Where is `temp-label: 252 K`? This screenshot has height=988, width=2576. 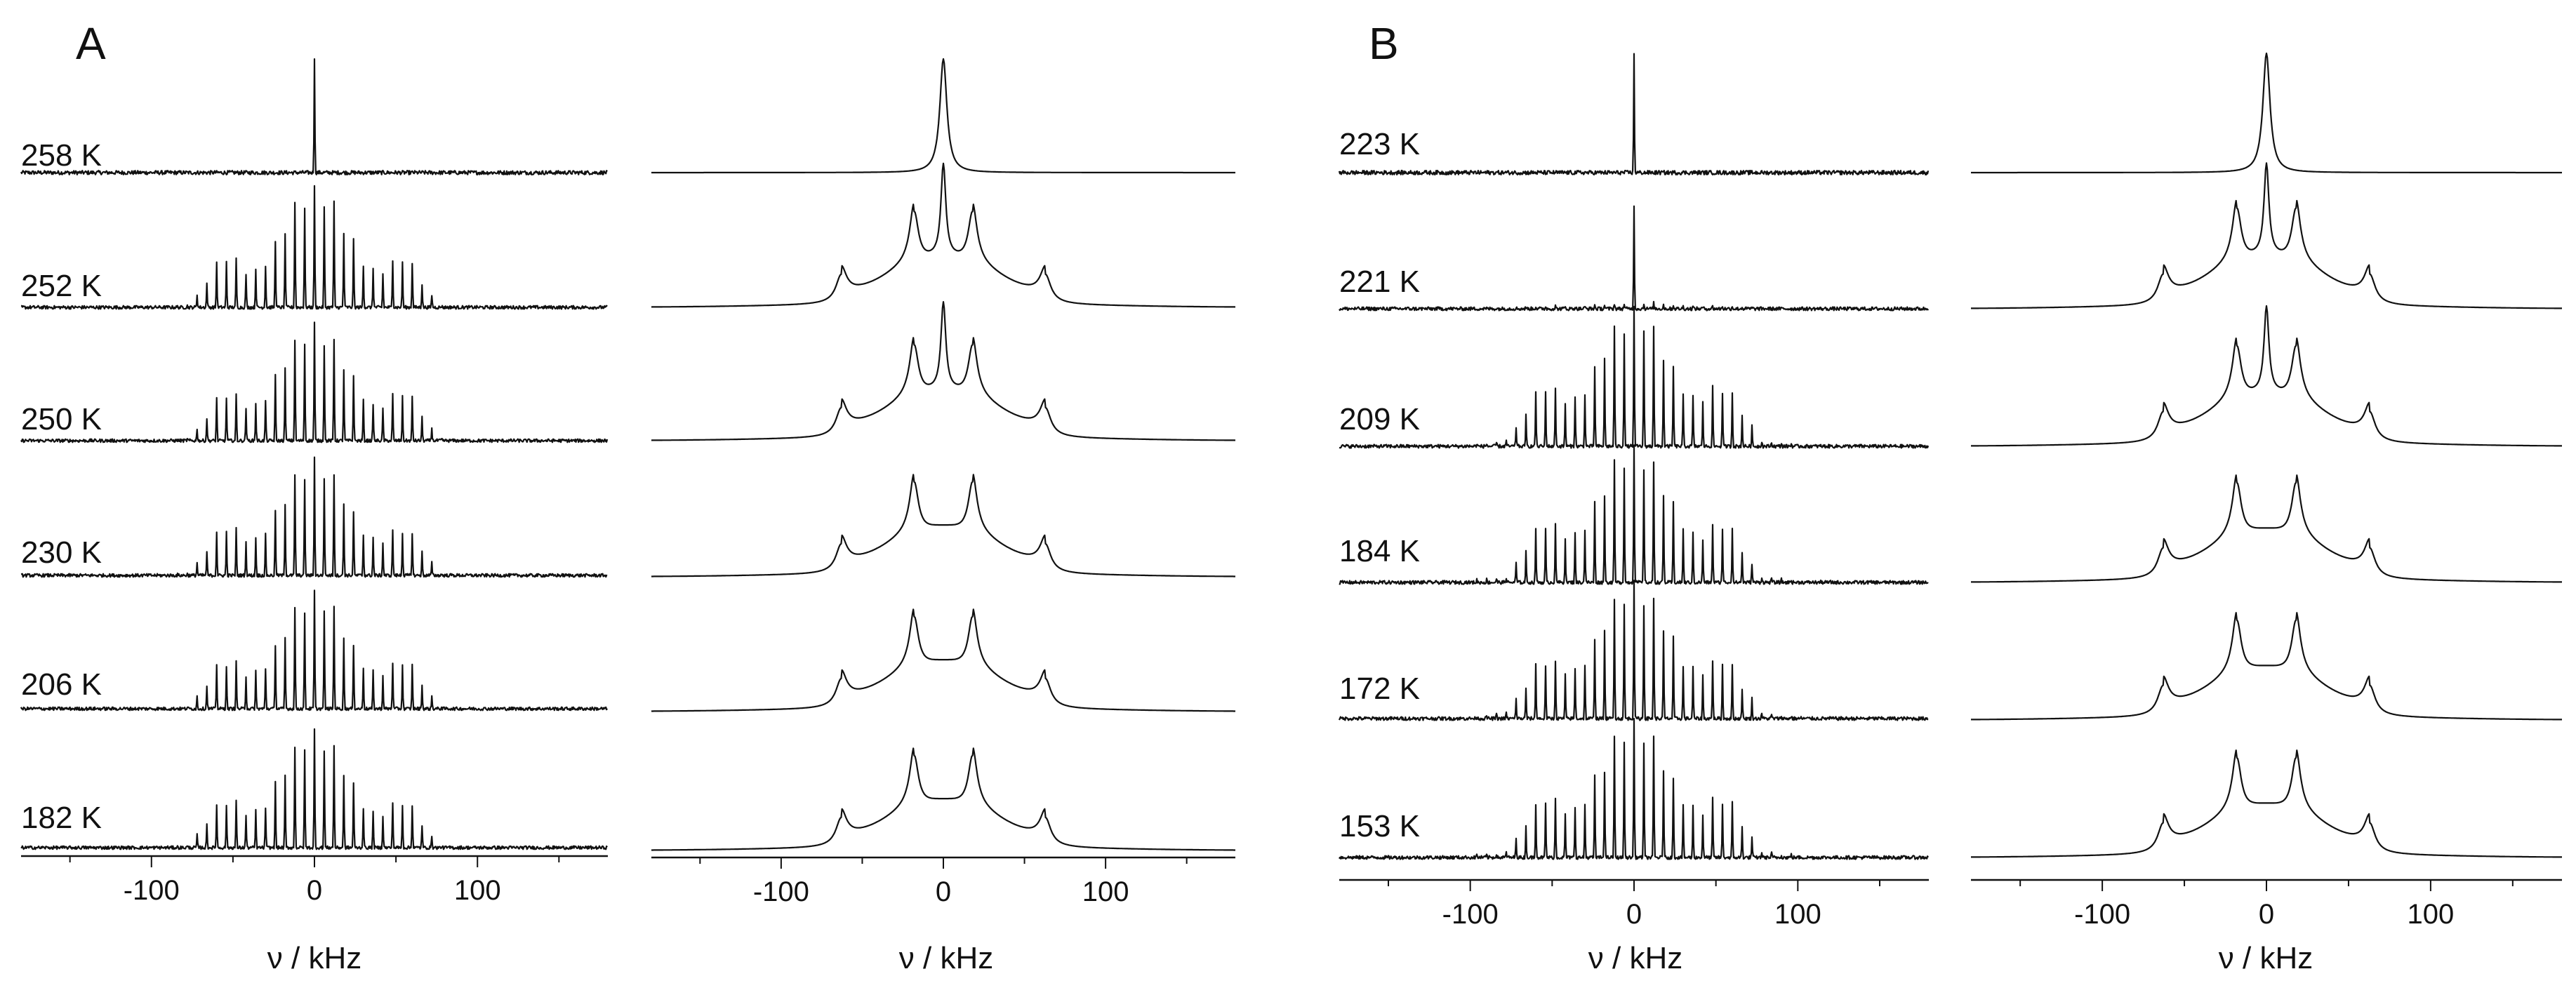 temp-label: 252 K is located at coordinates (62, 286).